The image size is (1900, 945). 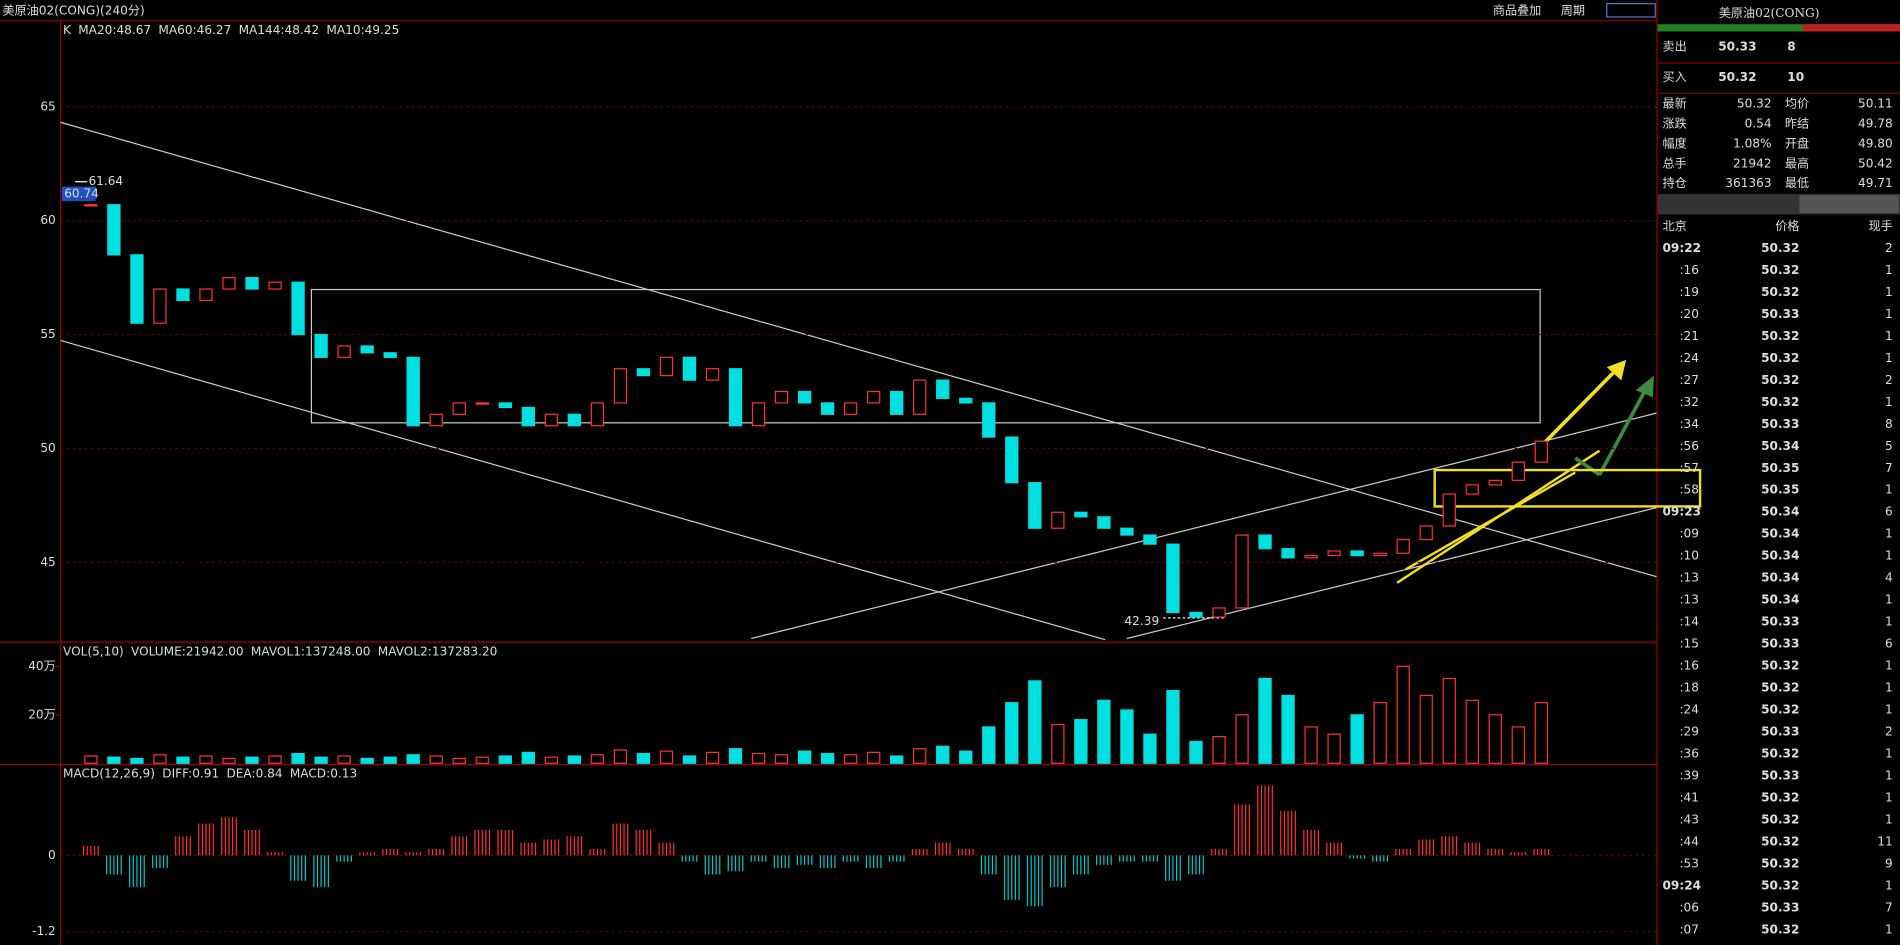 What do you see at coordinates (47, 448) in the screenshot?
I see `y-tick-label: 50` at bounding box center [47, 448].